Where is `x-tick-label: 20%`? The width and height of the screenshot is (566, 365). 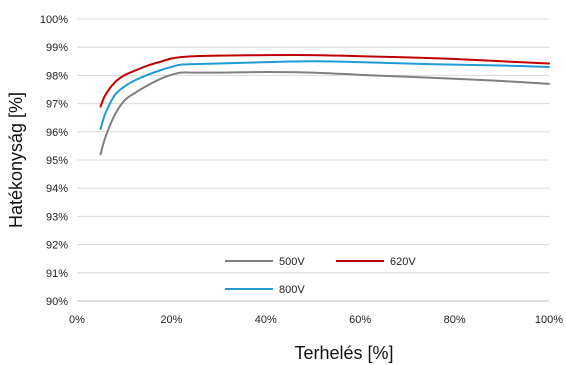 x-tick-label: 20% is located at coordinates (171, 320).